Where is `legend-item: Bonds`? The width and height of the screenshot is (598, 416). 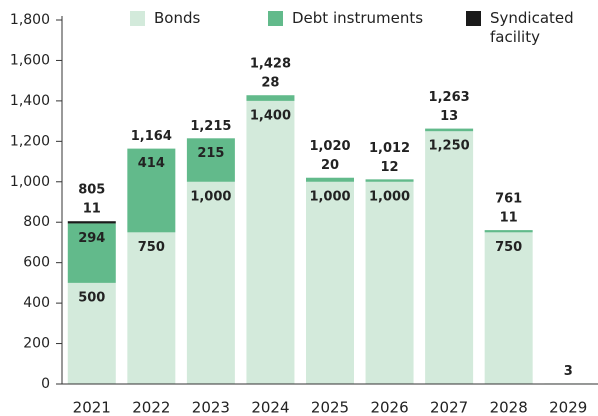
legend-item: Bonds is located at coordinates (205, 18).